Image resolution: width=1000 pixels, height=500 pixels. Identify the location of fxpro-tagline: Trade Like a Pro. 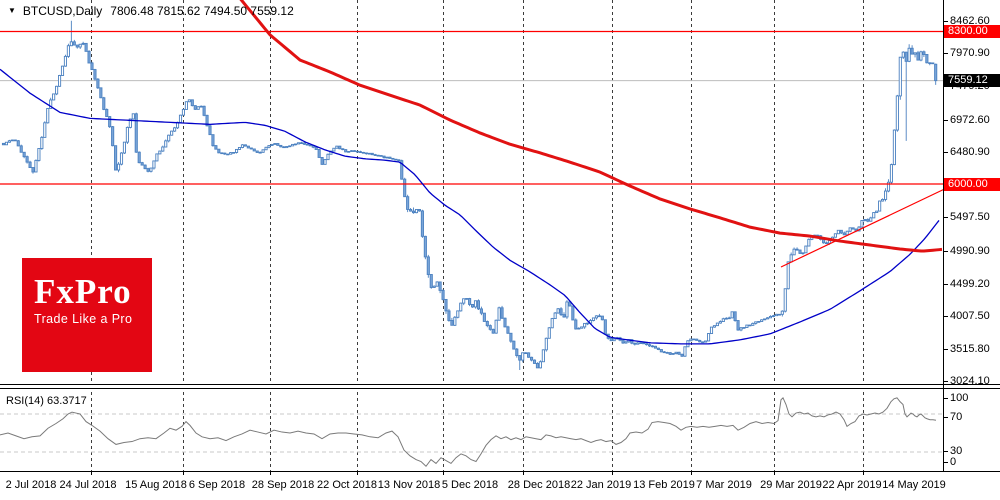
(83, 319).